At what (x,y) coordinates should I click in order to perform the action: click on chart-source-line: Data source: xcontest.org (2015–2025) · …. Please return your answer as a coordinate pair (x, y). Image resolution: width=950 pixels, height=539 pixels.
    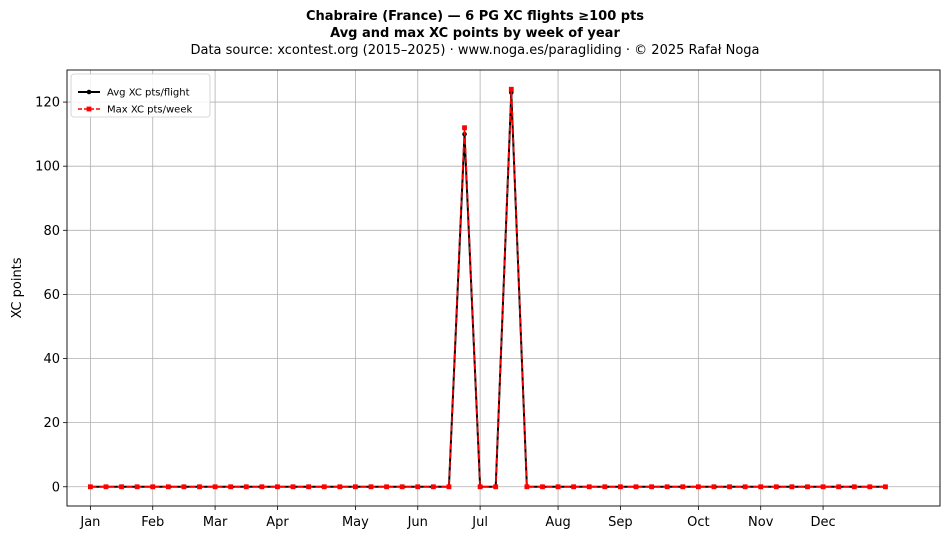
    Looking at the image, I should click on (475, 50).